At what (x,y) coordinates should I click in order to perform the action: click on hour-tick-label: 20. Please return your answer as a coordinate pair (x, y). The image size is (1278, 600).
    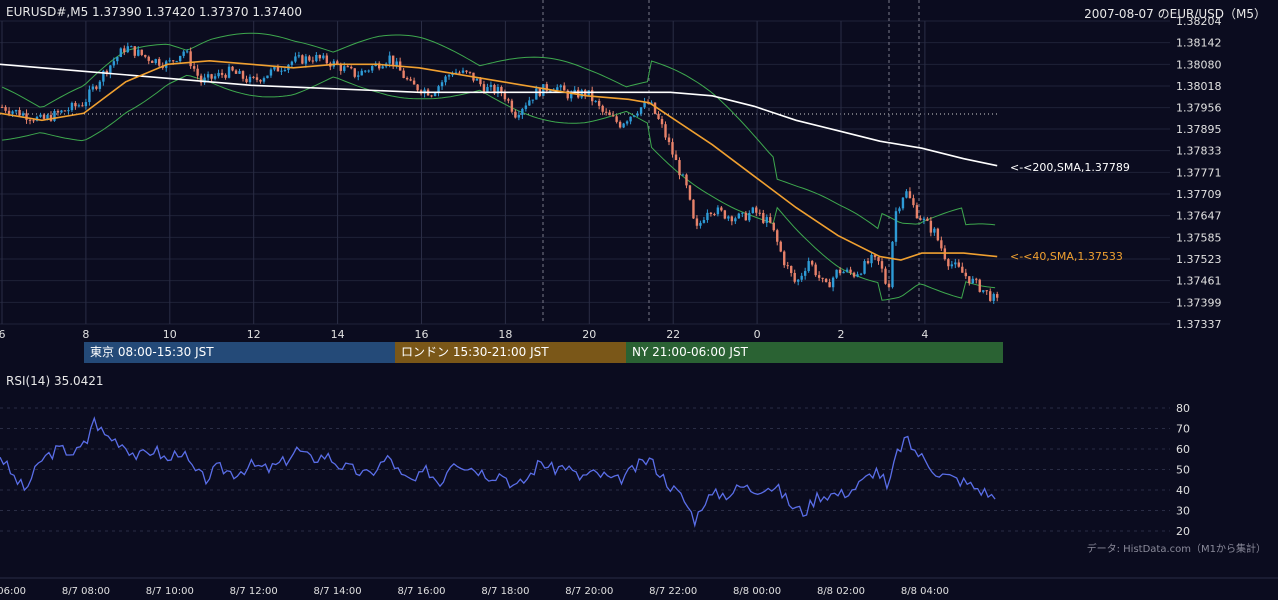
    Looking at the image, I should click on (589, 334).